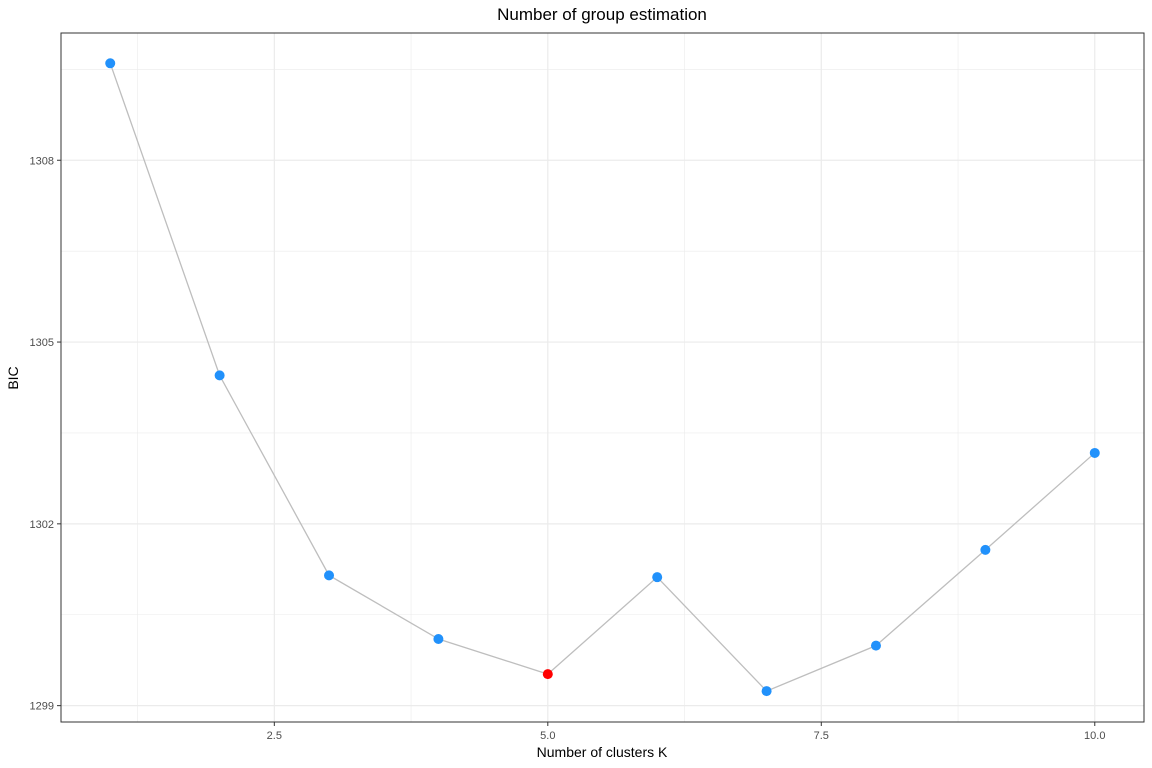 The height and width of the screenshot is (768, 1152). I want to click on y-axis-title: BIC, so click(13, 377).